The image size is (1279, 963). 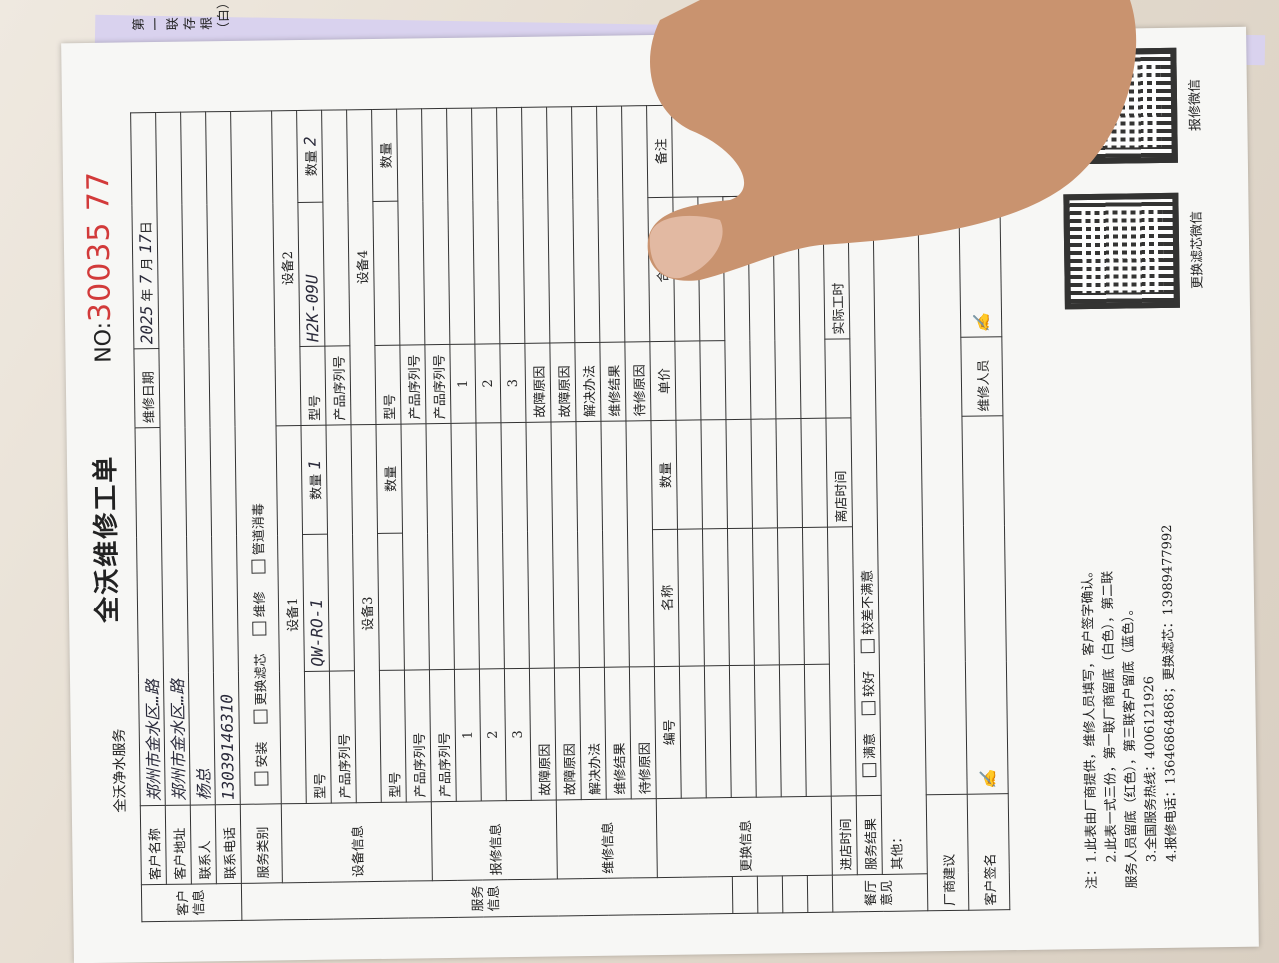 What do you see at coordinates (259, 529) in the screenshot?
I see `option-disinfect: 管道消毒` at bounding box center [259, 529].